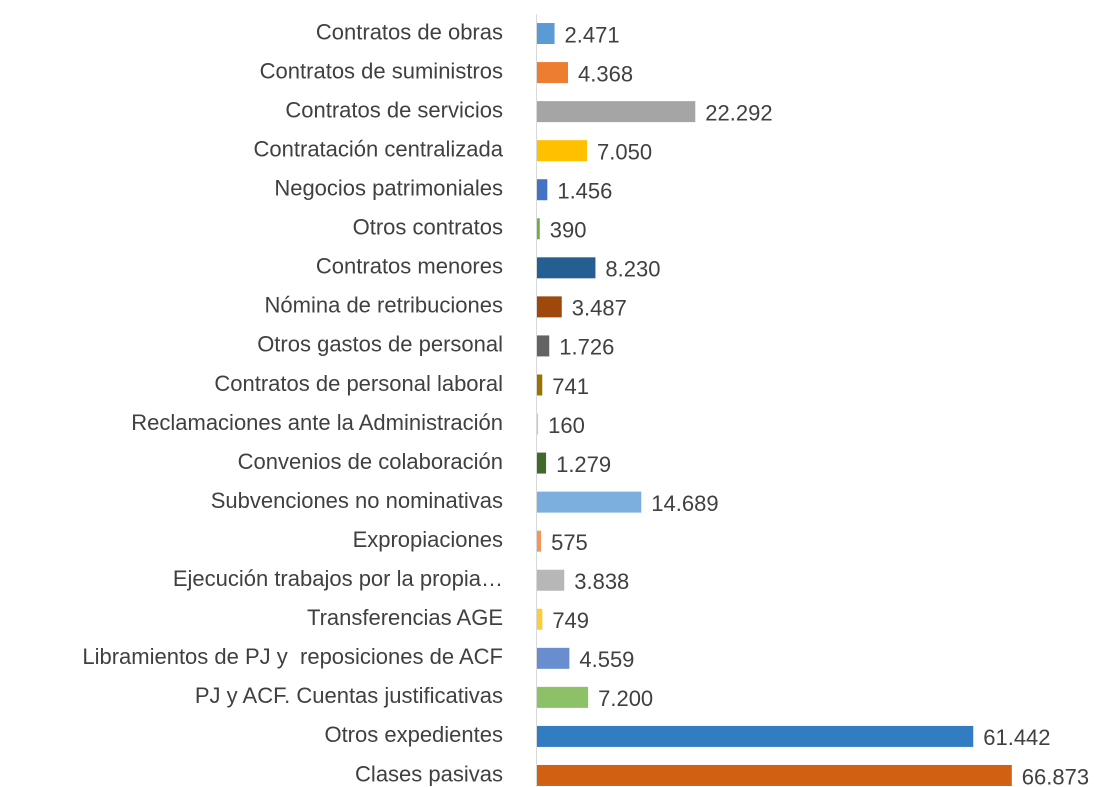 The image size is (1112, 787). What do you see at coordinates (570, 620) in the screenshot?
I see `value-label: 749` at bounding box center [570, 620].